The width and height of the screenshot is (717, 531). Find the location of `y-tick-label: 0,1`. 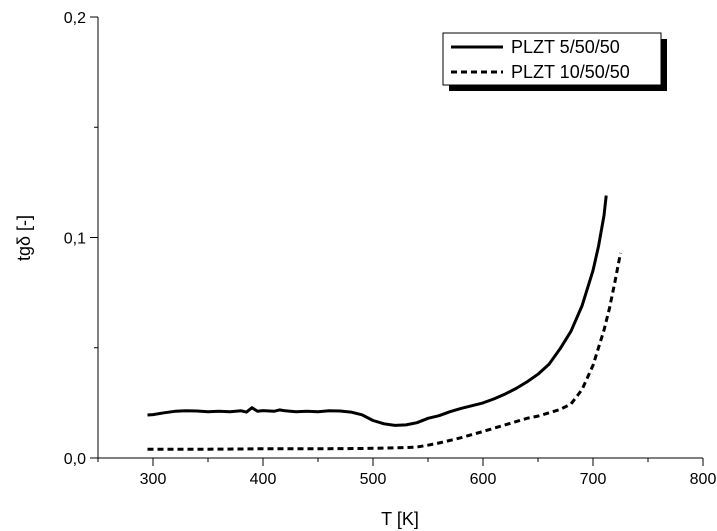

y-tick-label: 0,1 is located at coordinates (75, 239).